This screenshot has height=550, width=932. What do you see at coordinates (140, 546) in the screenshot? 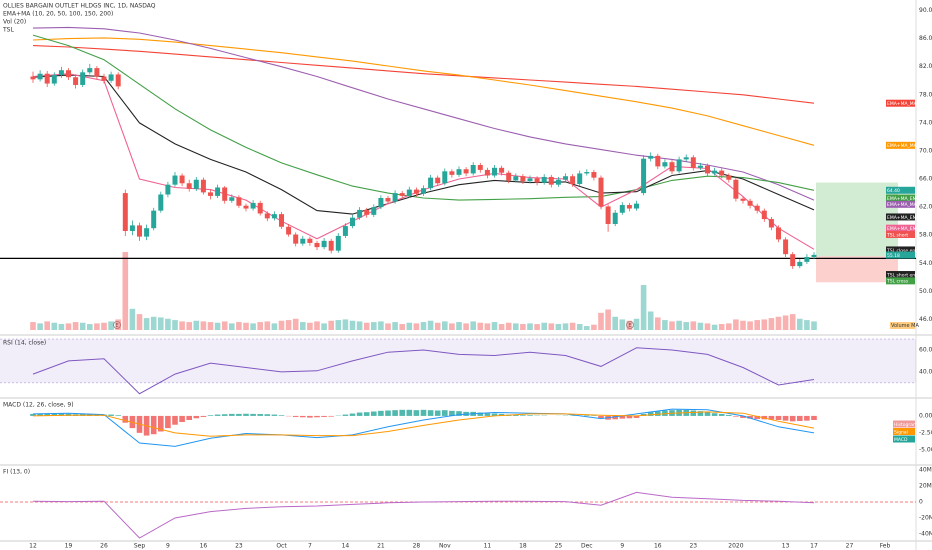
I see `x-tick-label: Sep` at bounding box center [140, 546].